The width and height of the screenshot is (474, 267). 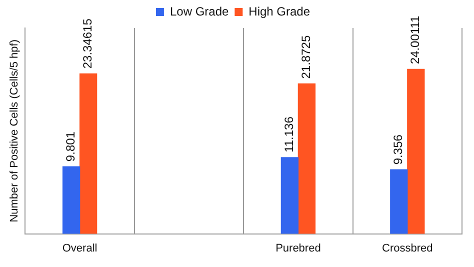 What do you see at coordinates (87, 43) in the screenshot?
I see `data-label: 23.34615` at bounding box center [87, 43].